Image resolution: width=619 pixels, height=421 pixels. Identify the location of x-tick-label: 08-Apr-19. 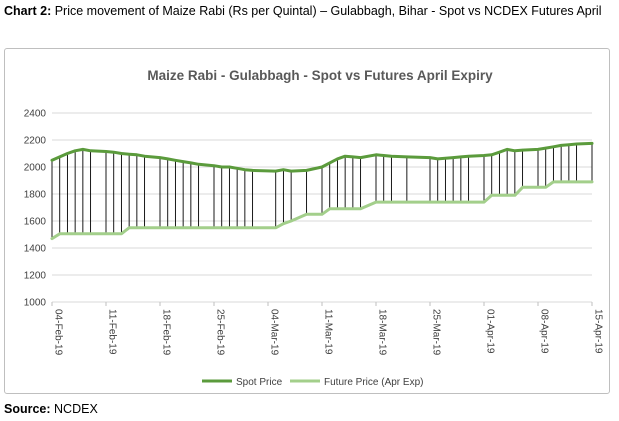
(544, 331).